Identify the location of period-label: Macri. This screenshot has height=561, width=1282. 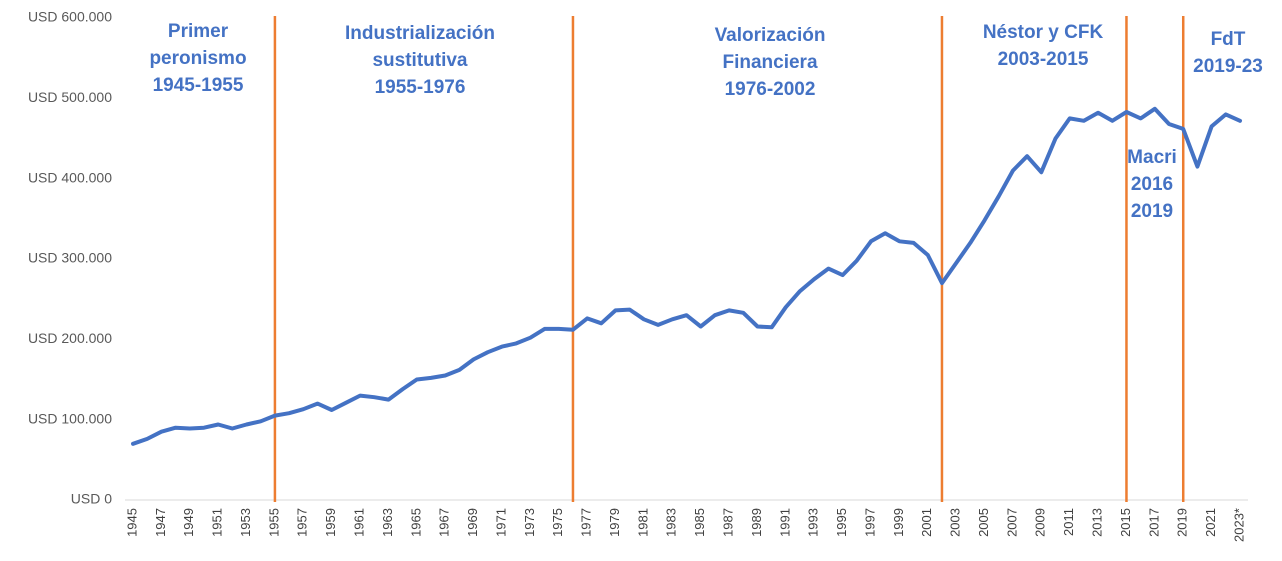
(1152, 157).